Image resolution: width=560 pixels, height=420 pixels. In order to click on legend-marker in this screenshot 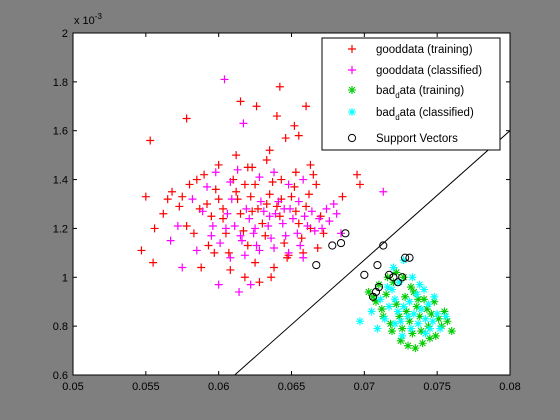, I will do `click(352, 112)`.